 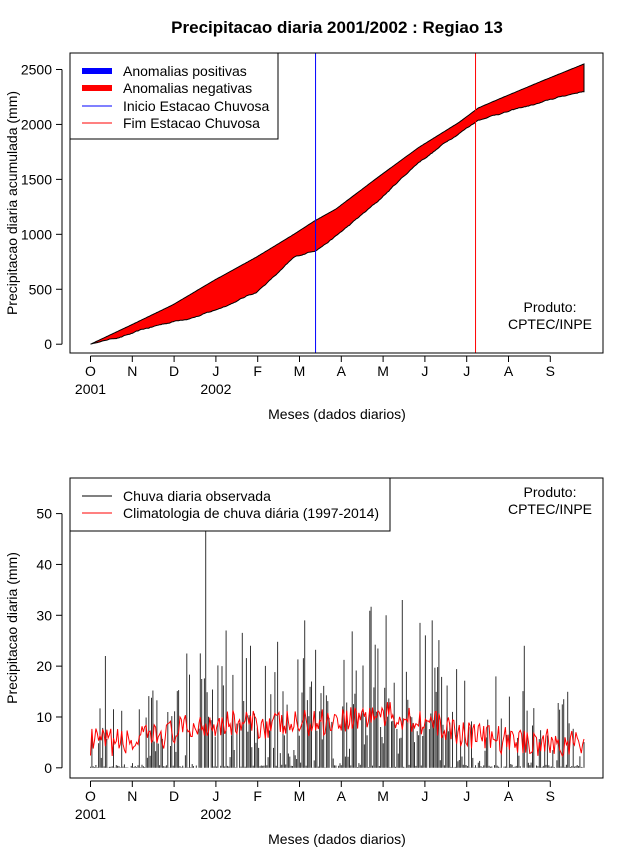 I want to click on legend-label: Climatologia de chuva diária (1997-2014), so click(x=251, y=513).